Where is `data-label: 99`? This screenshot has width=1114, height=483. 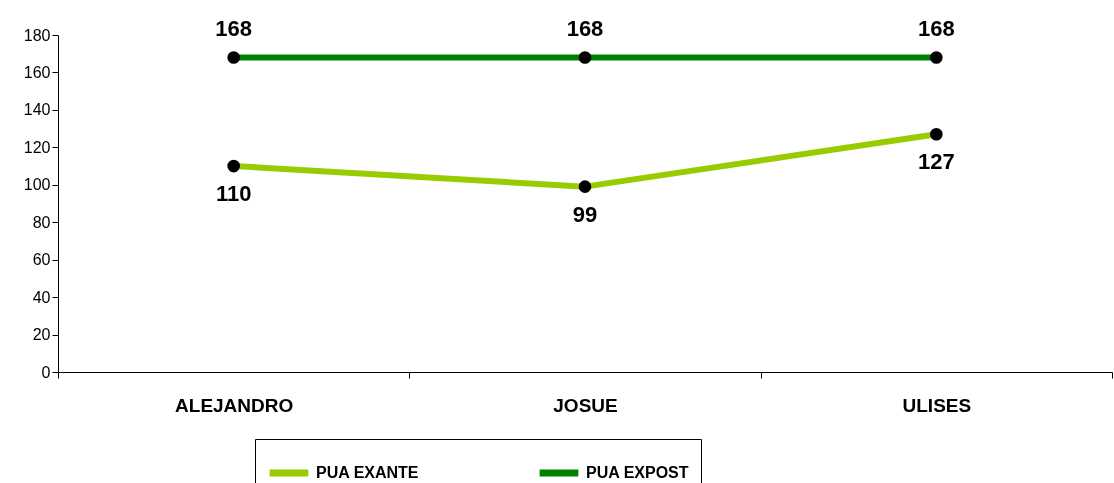
data-label: 99 is located at coordinates (585, 214).